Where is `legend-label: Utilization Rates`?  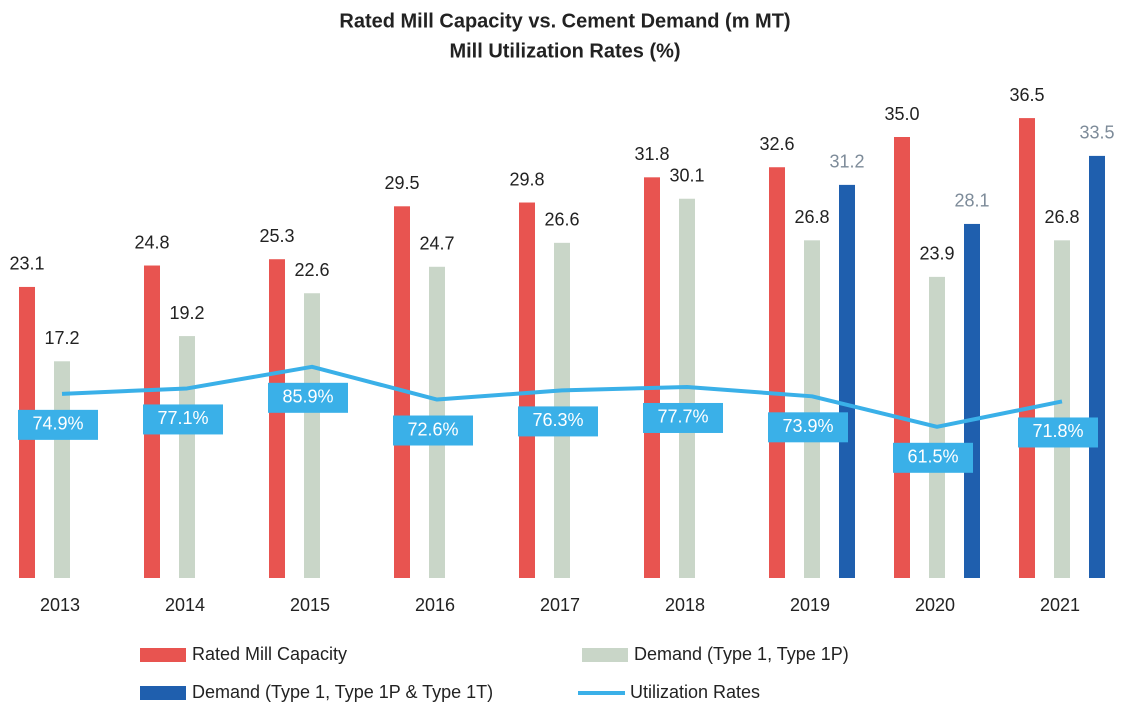 legend-label: Utilization Rates is located at coordinates (695, 692).